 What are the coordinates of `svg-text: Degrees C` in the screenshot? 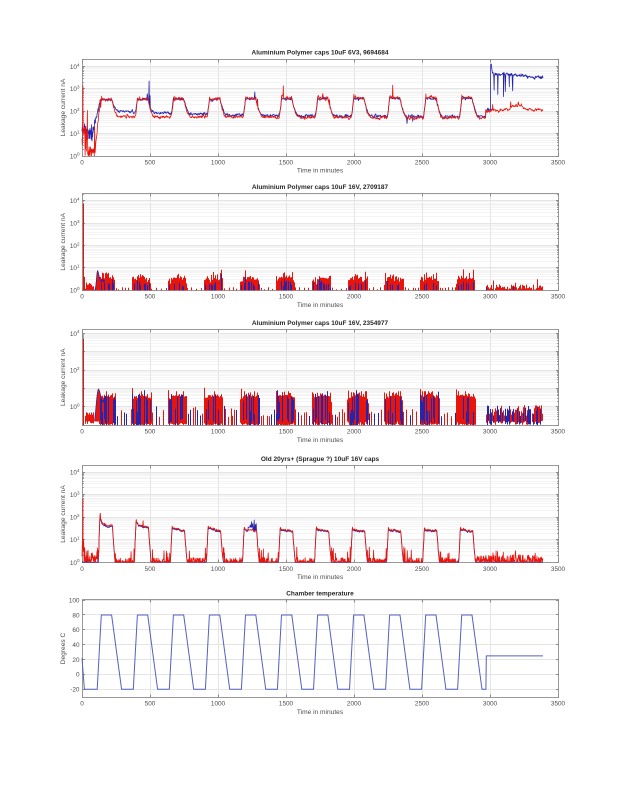 It's located at (63, 649).